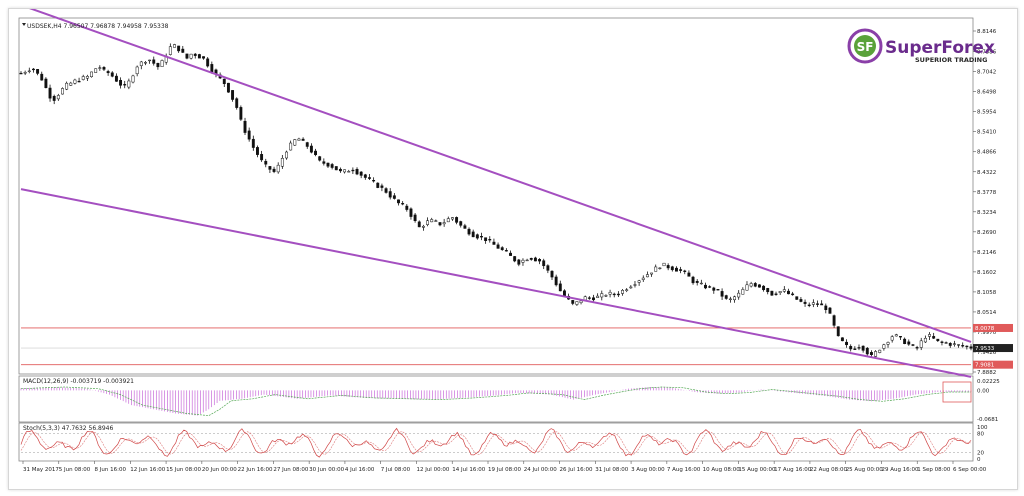 The height and width of the screenshot is (496, 1024). What do you see at coordinates (24, 24) in the screenshot?
I see `collapse-triangle-icon` at bounding box center [24, 24].